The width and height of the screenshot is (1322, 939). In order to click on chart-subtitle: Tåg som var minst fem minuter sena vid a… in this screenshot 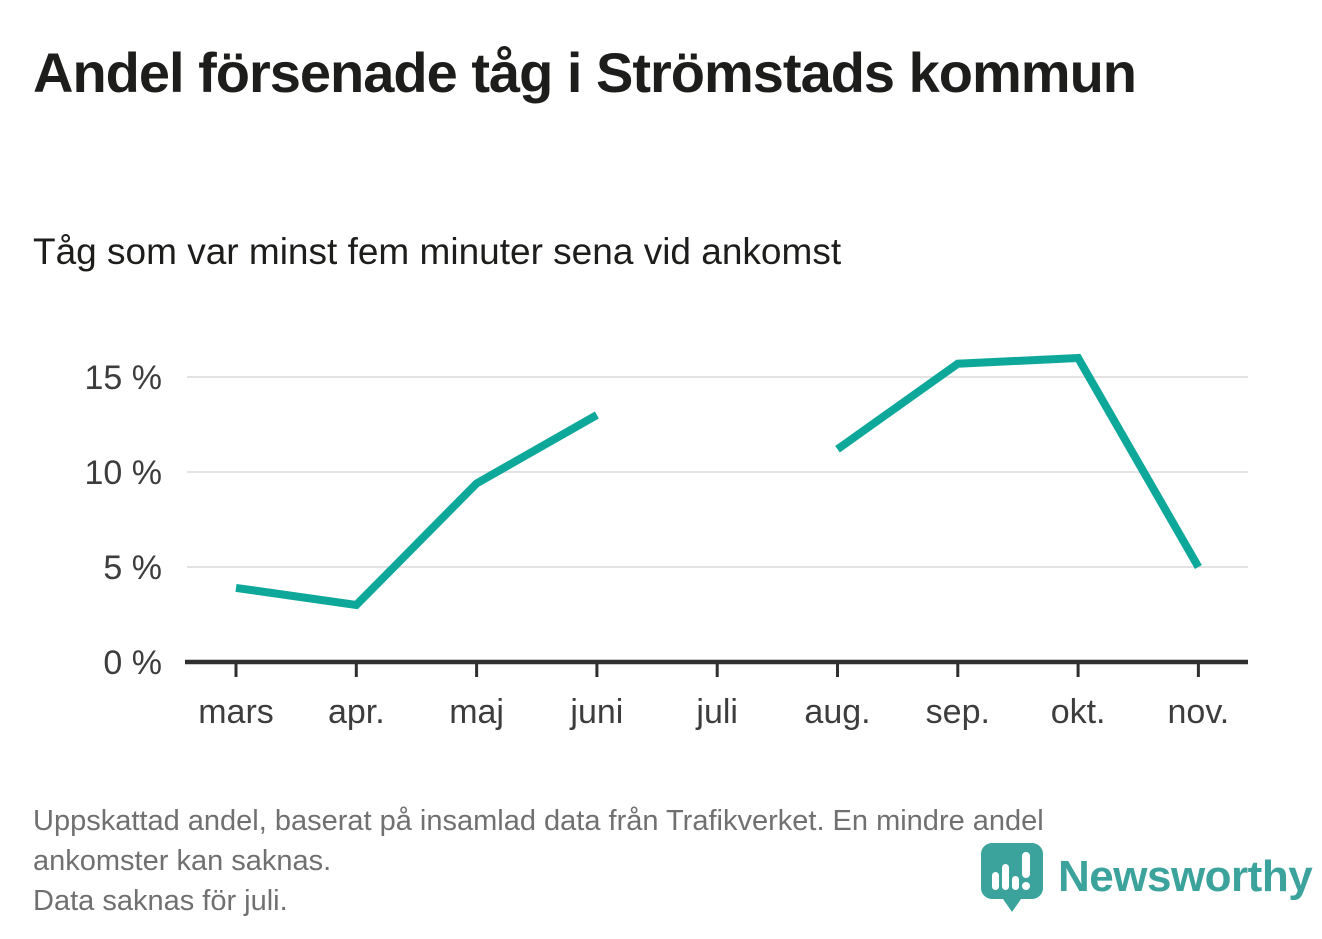, I will do `click(437, 251)`.